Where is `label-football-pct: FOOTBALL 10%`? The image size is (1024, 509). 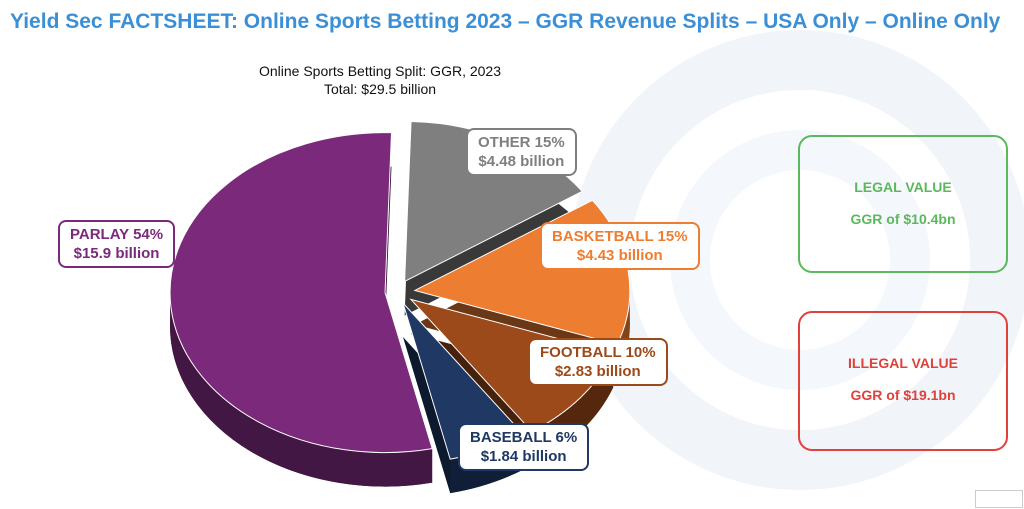
label-football-pct: FOOTBALL 10% is located at coordinates (598, 352).